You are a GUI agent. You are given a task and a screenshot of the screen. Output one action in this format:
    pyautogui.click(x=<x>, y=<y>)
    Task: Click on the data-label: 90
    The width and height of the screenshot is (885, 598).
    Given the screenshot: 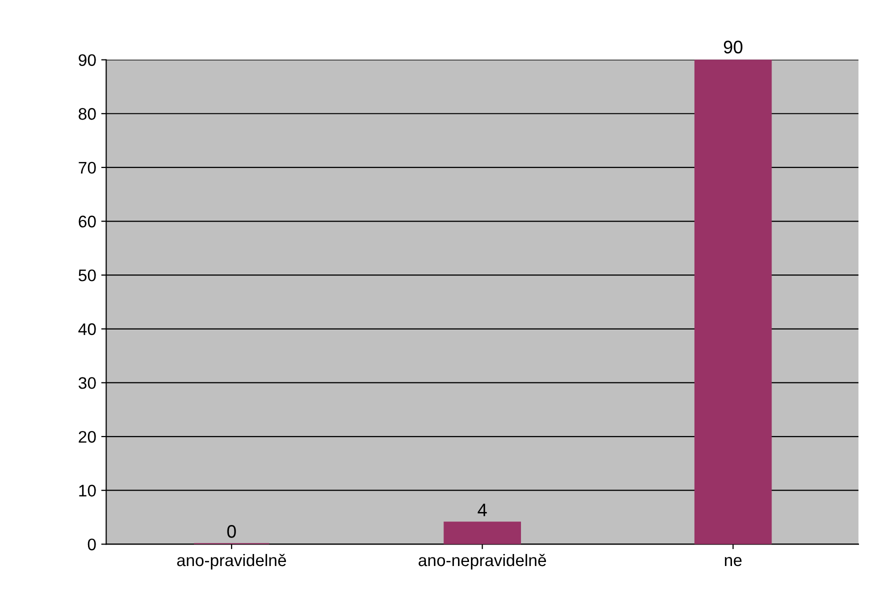 What is the action you would take?
    pyautogui.click(x=733, y=47)
    